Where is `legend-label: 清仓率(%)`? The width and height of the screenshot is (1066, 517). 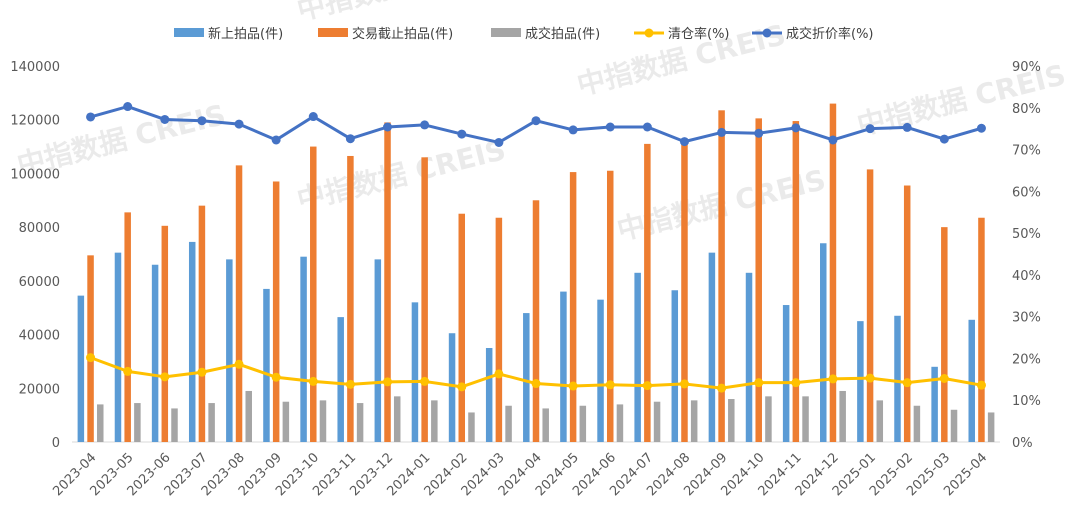
legend-label: 清仓率(%) is located at coordinates (699, 34).